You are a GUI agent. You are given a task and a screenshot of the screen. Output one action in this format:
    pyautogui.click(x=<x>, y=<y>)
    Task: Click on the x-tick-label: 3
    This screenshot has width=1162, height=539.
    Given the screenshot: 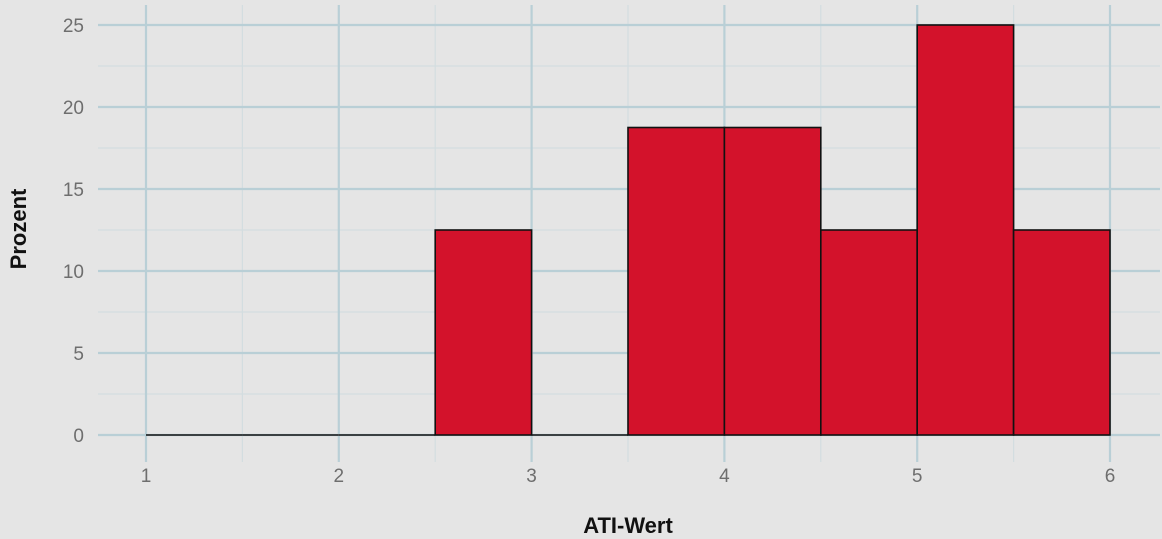 What is the action you would take?
    pyautogui.click(x=531, y=476)
    